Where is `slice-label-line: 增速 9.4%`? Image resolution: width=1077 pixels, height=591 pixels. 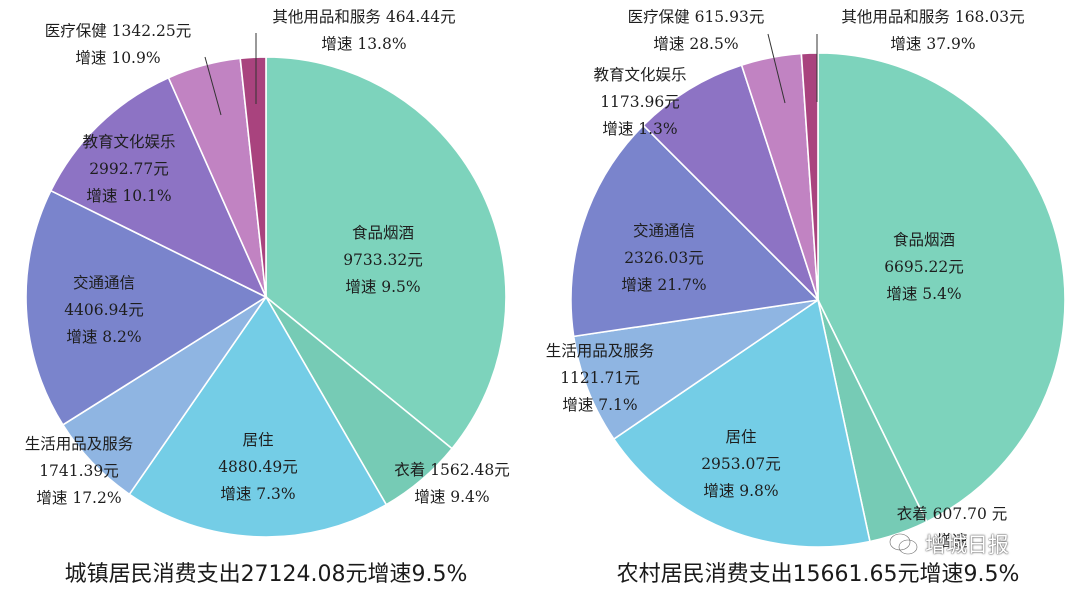 slice-label-line: 增速 9.4% is located at coordinates (451, 497).